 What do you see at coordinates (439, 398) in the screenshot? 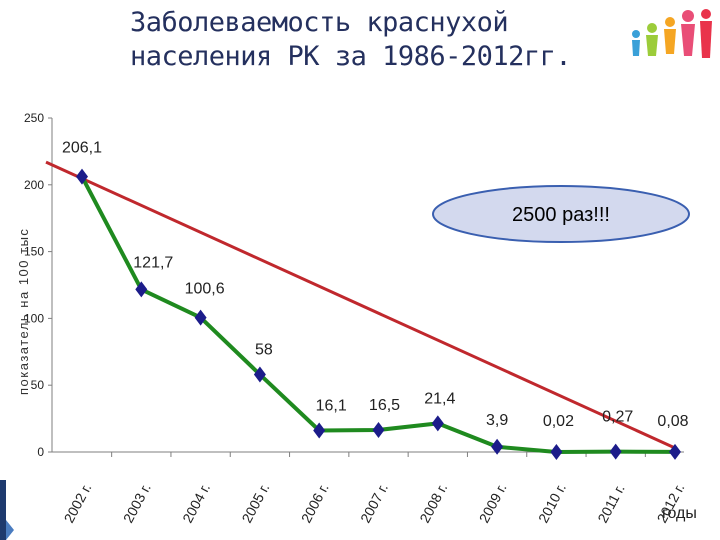
I see `data-label: 21,4` at bounding box center [439, 398].